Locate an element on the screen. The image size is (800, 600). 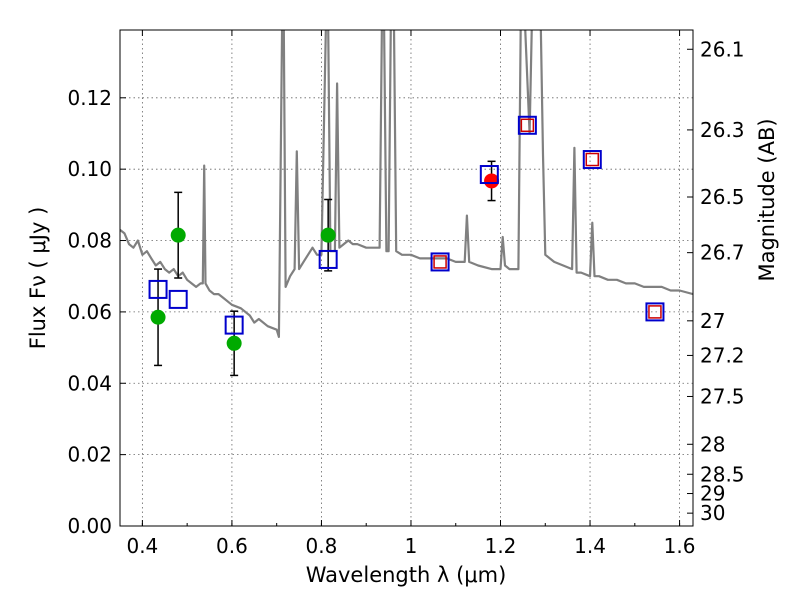
y-tick-label: 0.00 is located at coordinates (89, 526).